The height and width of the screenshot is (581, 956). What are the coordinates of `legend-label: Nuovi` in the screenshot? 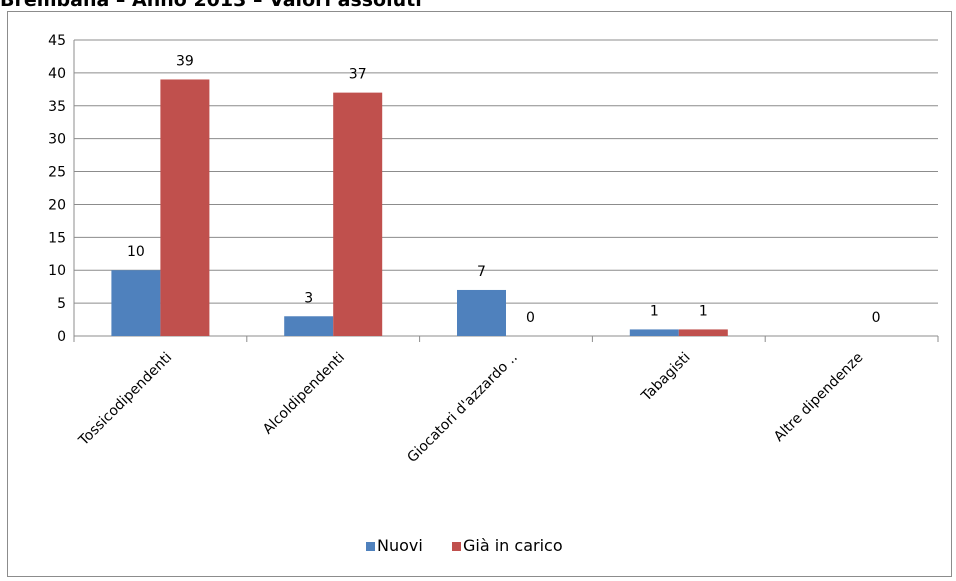 It's located at (400, 545).